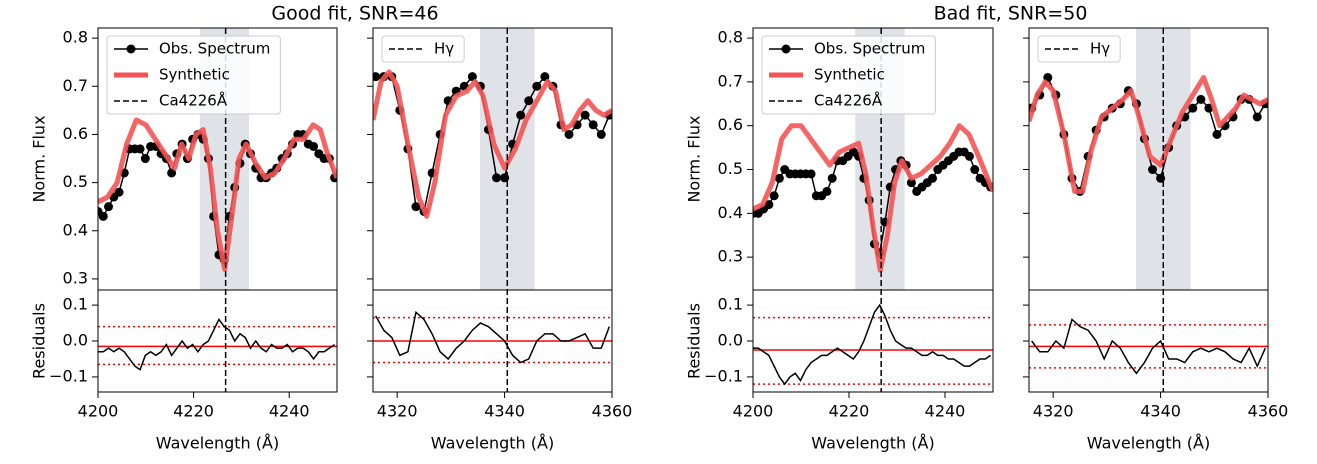 This screenshot has width=1317, height=464. I want to click on legend-label: Obs. Spectrum, so click(869, 49).